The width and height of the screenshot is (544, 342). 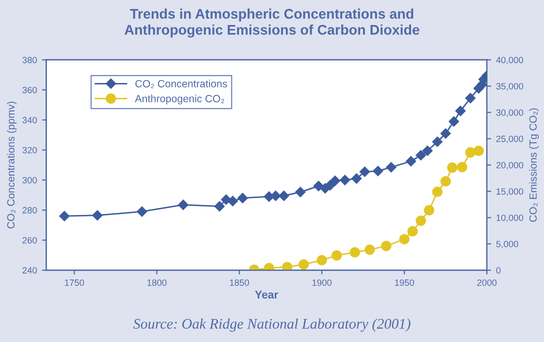 I want to click on legend-label: CO₂ Concentrations, so click(x=181, y=84).